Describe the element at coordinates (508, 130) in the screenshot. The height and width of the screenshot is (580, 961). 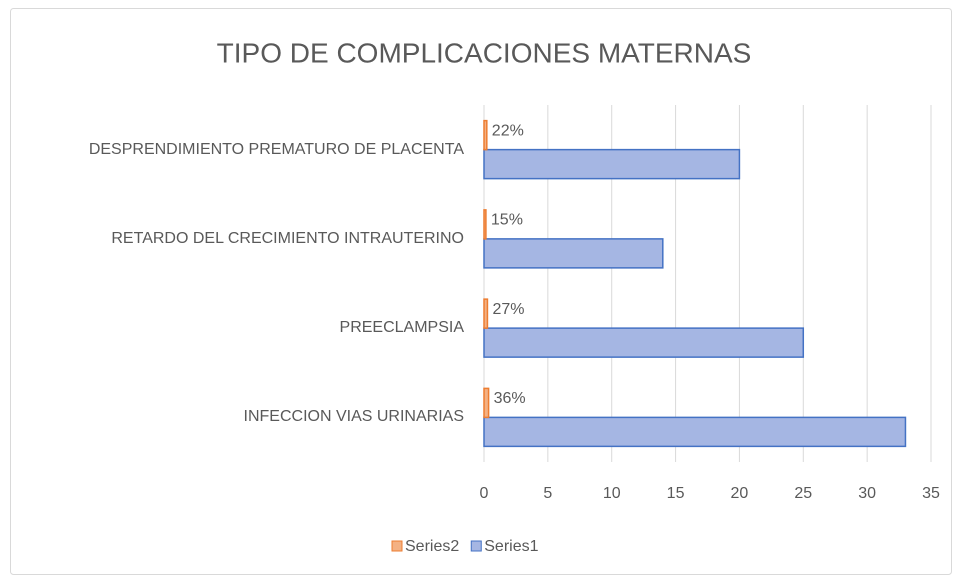
I see `data-label: 22%` at that location.